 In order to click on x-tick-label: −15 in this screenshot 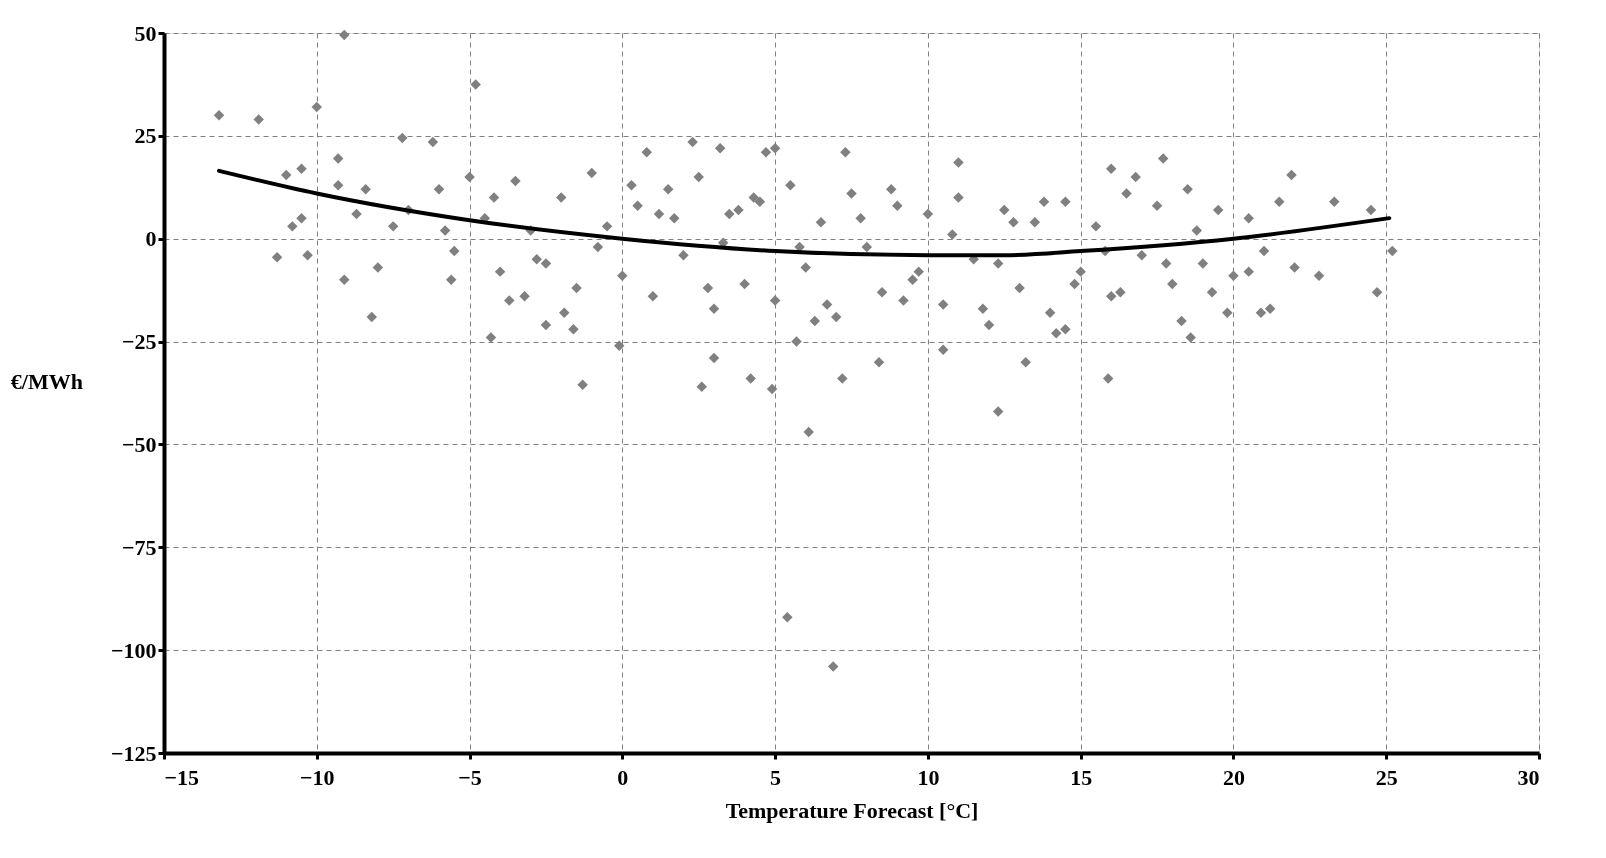, I will do `click(182, 777)`.